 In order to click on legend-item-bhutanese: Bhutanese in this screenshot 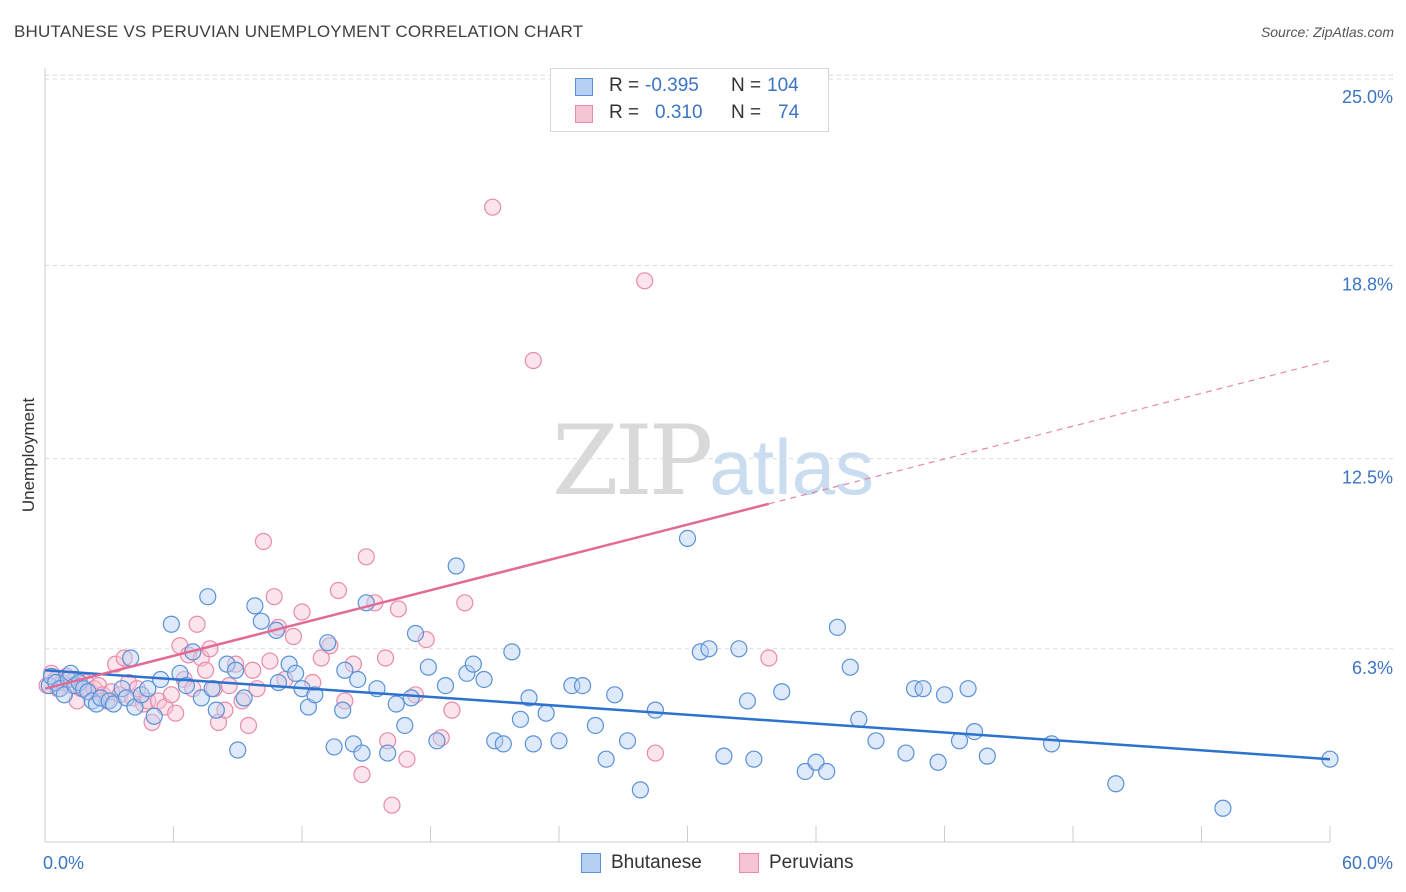, I will do `click(651, 864)`.